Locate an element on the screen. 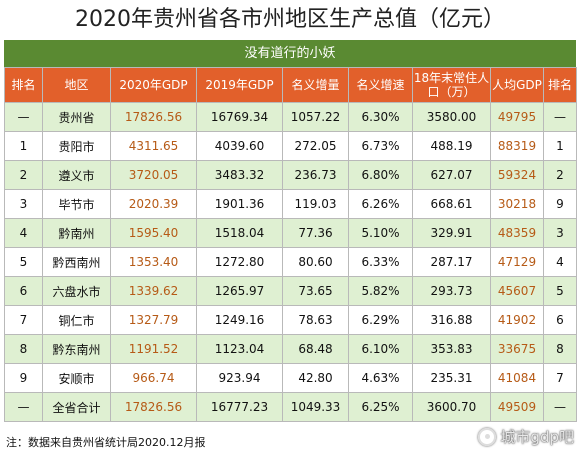 The width and height of the screenshot is (580, 454). cell-region: 铜仁市 is located at coordinates (76, 320).